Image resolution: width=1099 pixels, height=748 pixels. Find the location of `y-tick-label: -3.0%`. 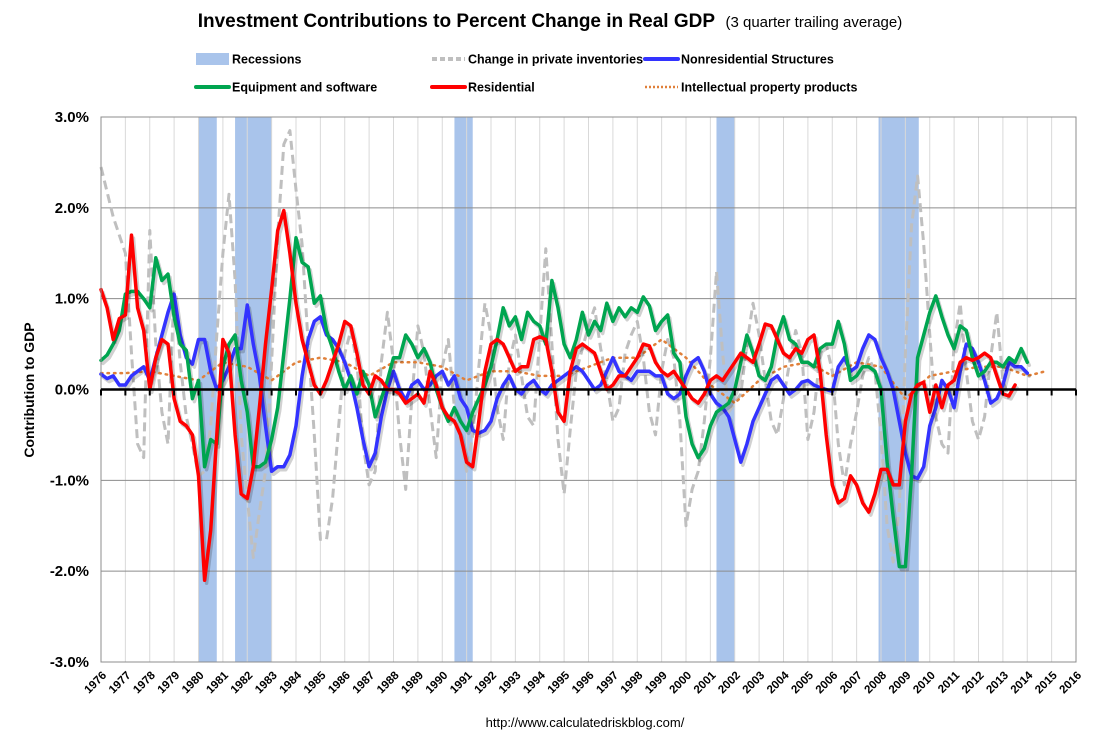

y-tick-label: -3.0% is located at coordinates (69, 662).